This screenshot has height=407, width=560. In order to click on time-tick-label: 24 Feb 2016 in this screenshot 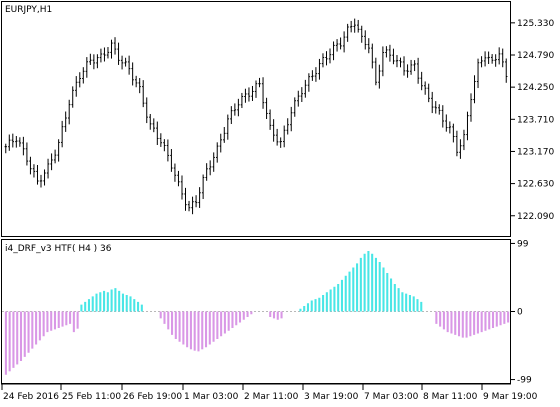, I will do `click(31, 397)`.